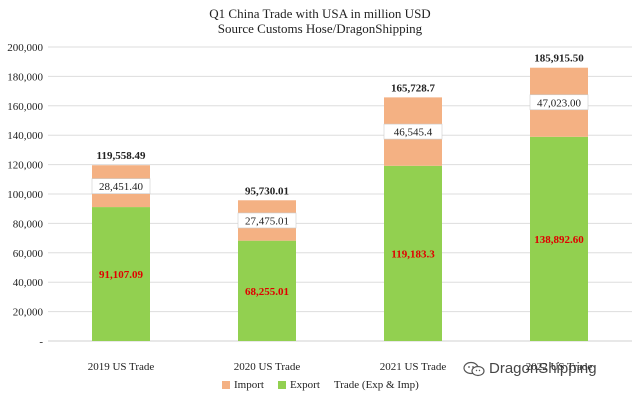  I want to click on y-tick-label: 100,000, so click(25, 195).